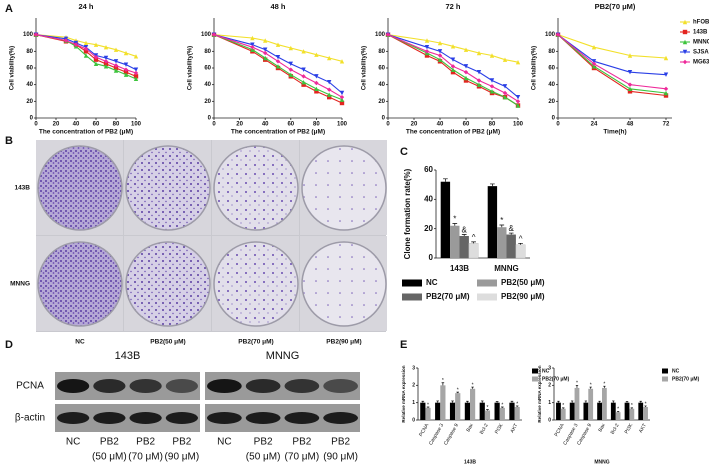 The image size is (709, 472). Describe the element at coordinates (278, 132) in the screenshot. I see `x-axis-label: The concentration of PB2 (μM)` at that location.